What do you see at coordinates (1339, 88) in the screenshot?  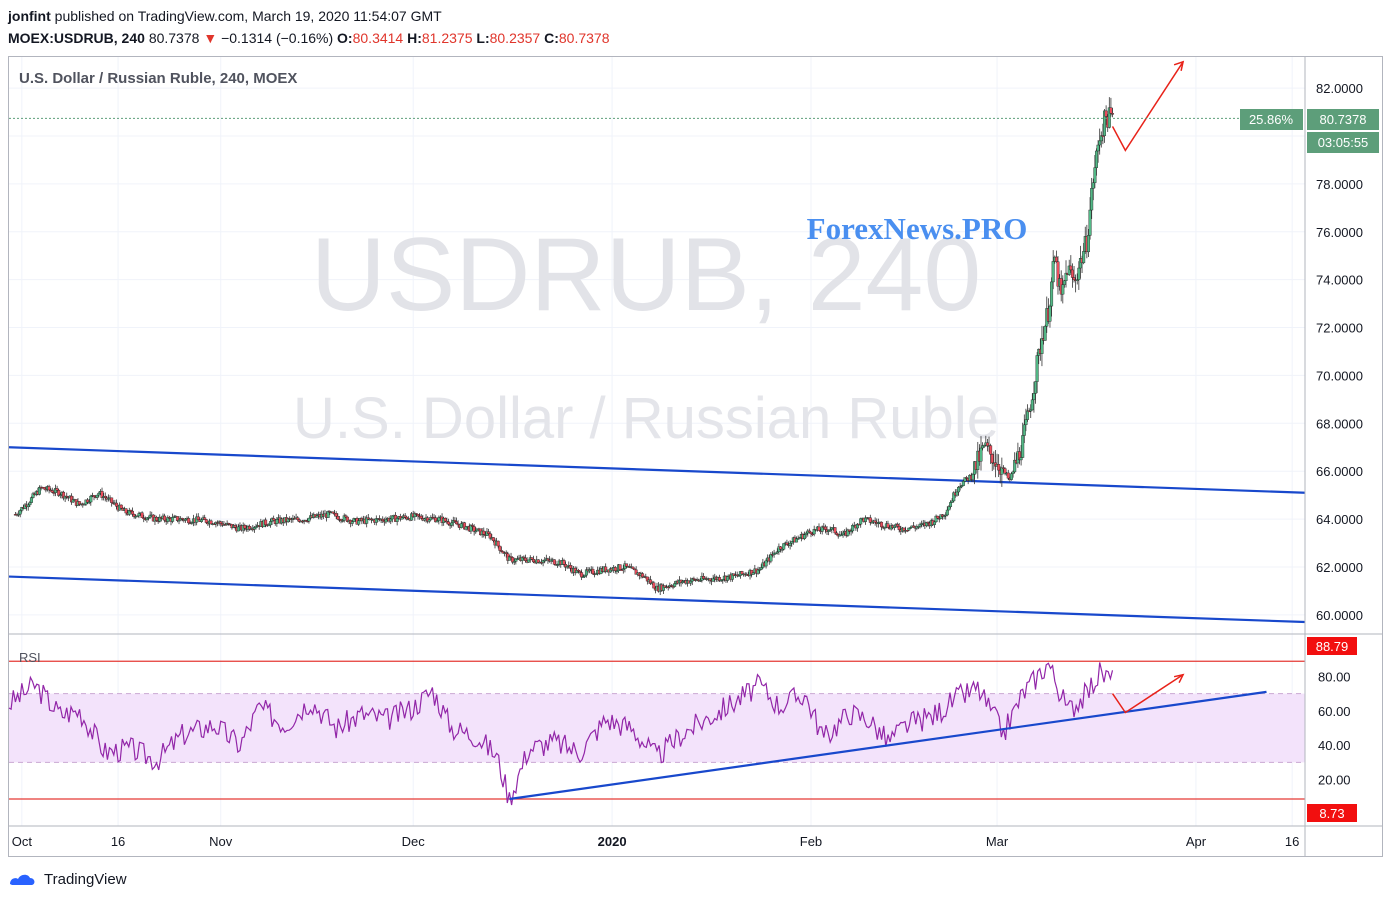 I see `price-tick-label: 82.0000` at bounding box center [1339, 88].